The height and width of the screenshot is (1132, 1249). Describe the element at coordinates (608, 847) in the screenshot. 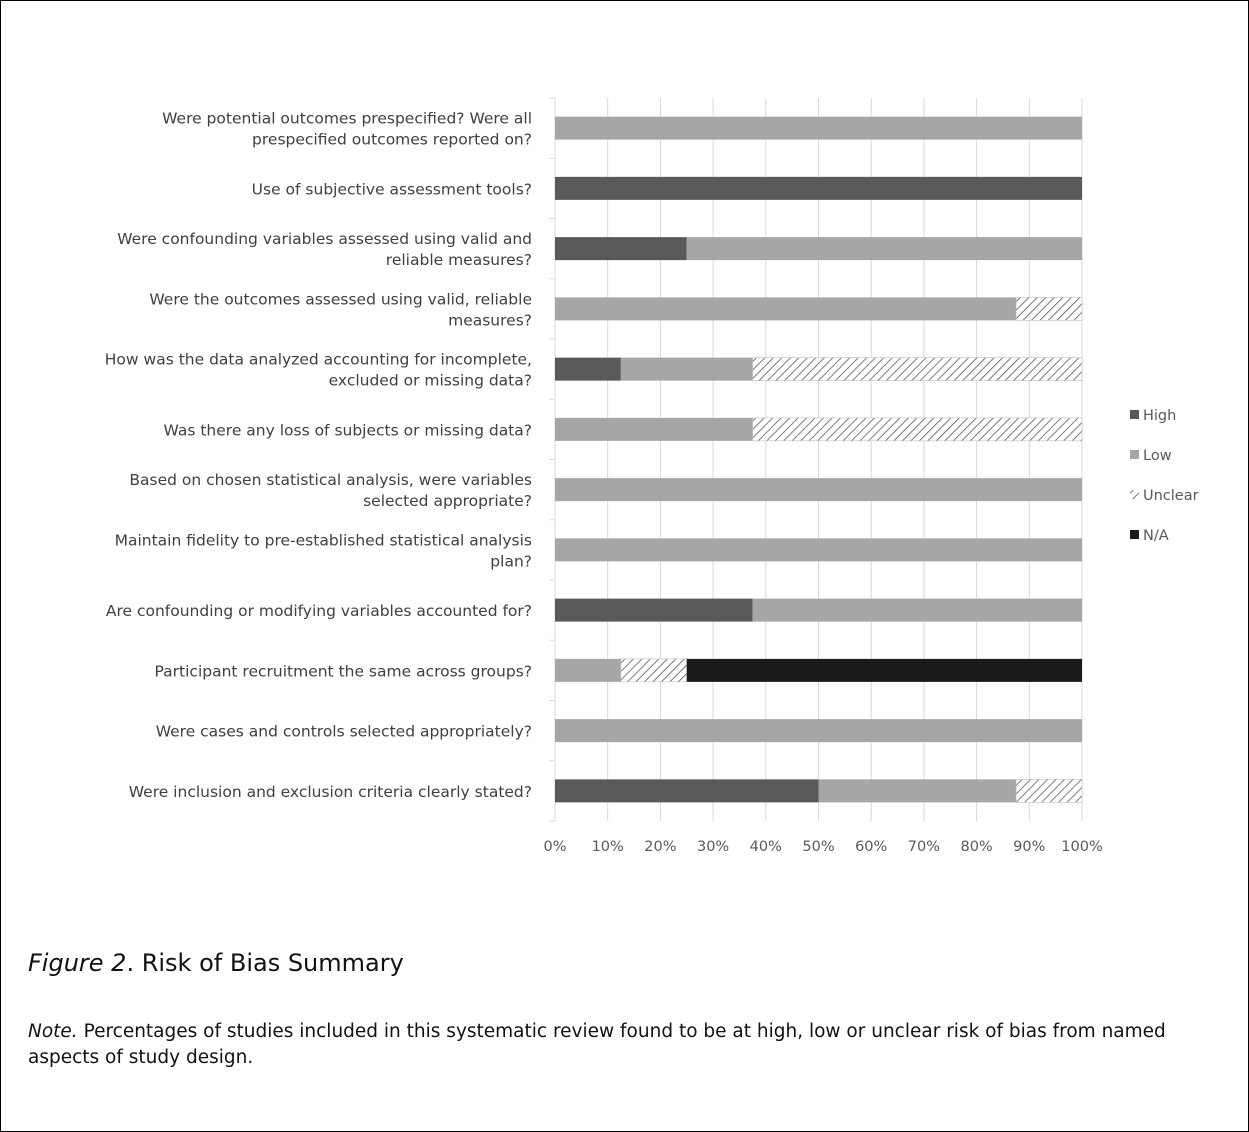

I see `x-tick-label: 10%` at that location.